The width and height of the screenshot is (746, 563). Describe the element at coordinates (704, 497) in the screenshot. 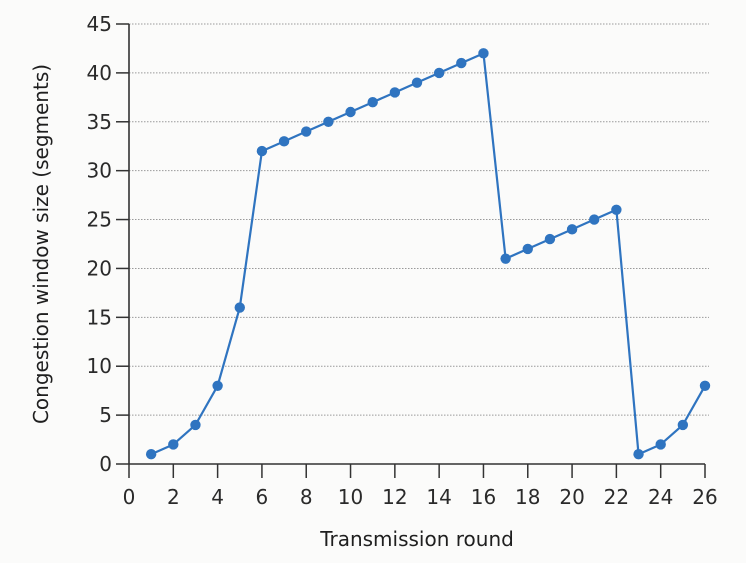

I see `x-tick-label: 26` at that location.